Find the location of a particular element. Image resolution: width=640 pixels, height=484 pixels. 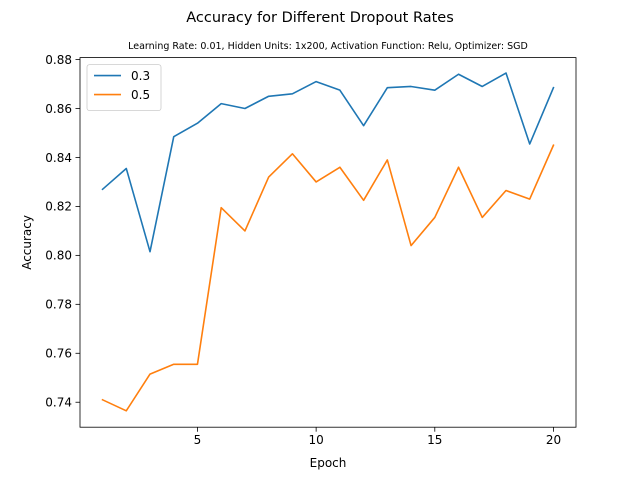

y-axis-label: Accuracy is located at coordinates (27, 242).